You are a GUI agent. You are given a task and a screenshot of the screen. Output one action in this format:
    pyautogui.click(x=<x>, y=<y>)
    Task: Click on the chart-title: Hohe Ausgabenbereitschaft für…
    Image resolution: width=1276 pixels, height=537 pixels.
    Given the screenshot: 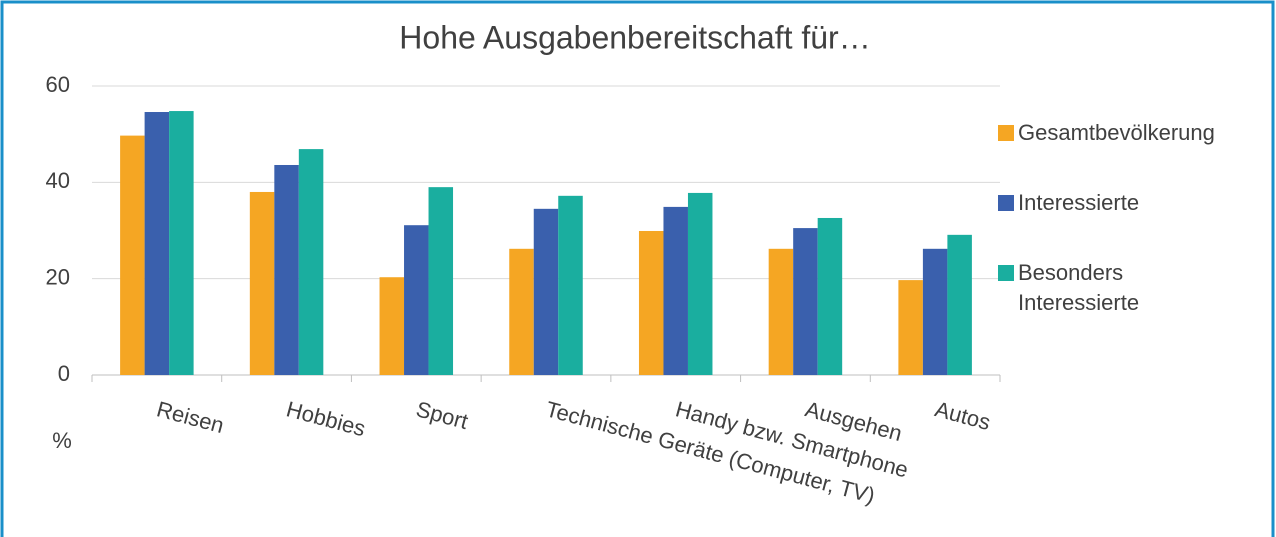 What is the action you would take?
    pyautogui.click(x=634, y=37)
    